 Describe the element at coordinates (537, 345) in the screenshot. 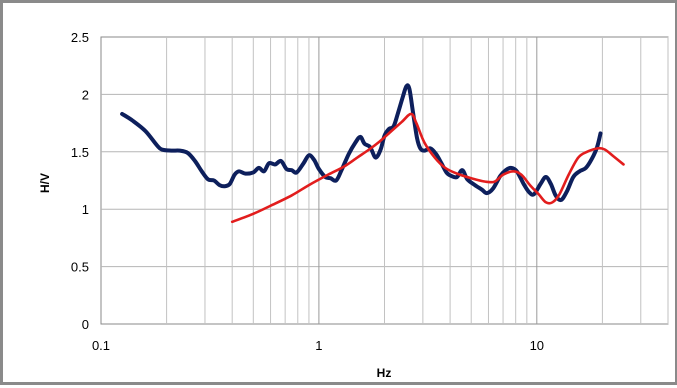

I see `x-tick-label: 10` at that location.